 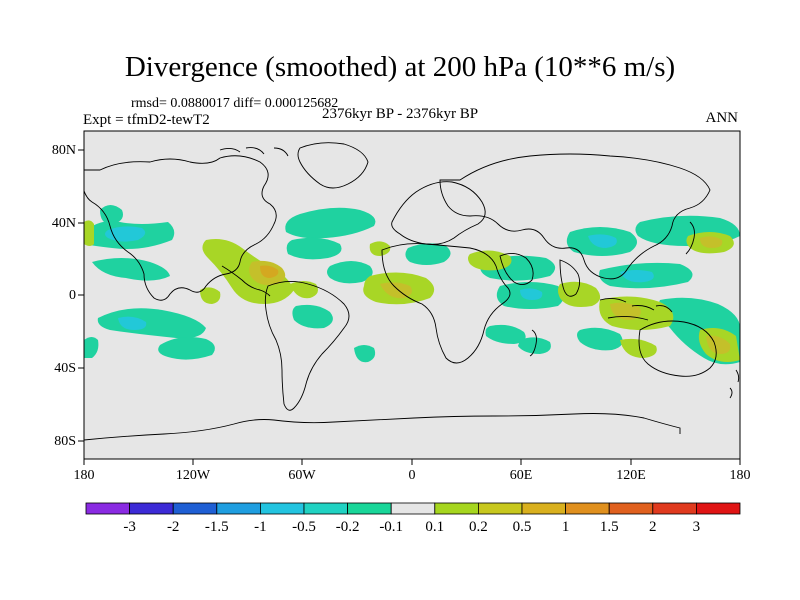 I want to click on colorbar-label: -1.5, so click(x=216, y=527).